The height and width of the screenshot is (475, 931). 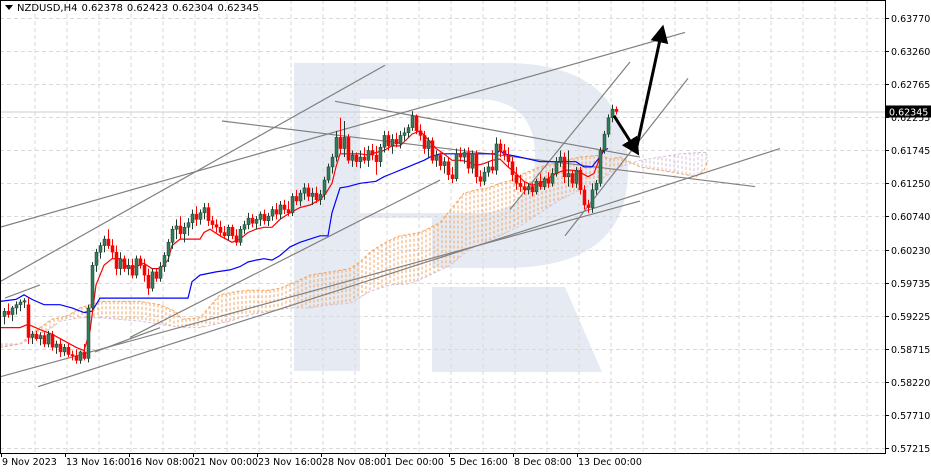 What do you see at coordinates (9, 7) in the screenshot?
I see `dropdown-triangle-icon` at bounding box center [9, 7].